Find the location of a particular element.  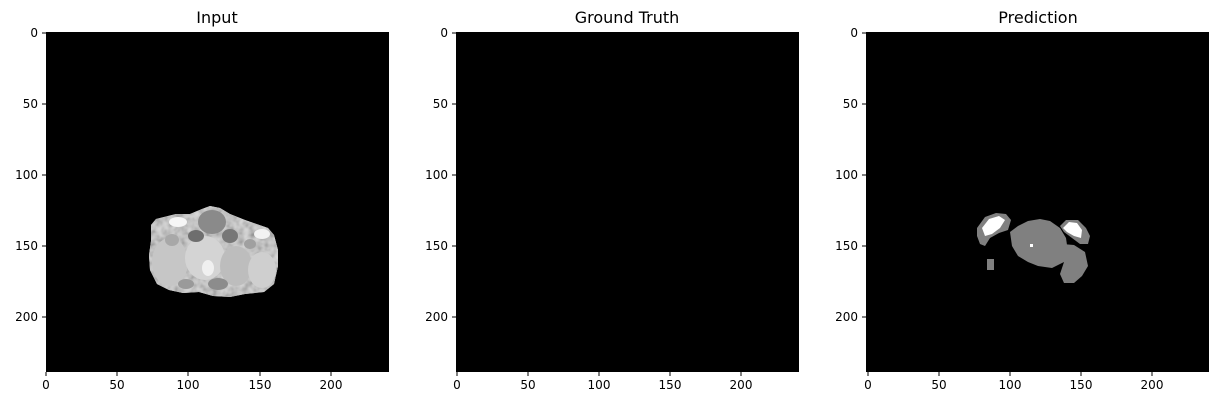

y-axis-ground-truth: 0 50 100 150 200 is located at coordinates (440, 175).